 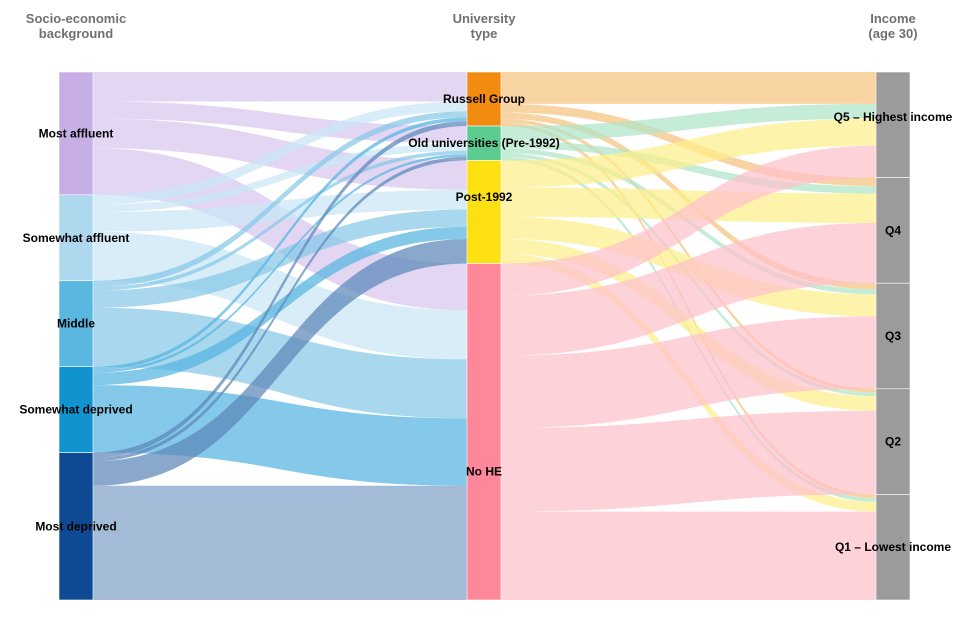 What do you see at coordinates (688, 122) in the screenshot?
I see `link-old-to-q5` at bounding box center [688, 122].